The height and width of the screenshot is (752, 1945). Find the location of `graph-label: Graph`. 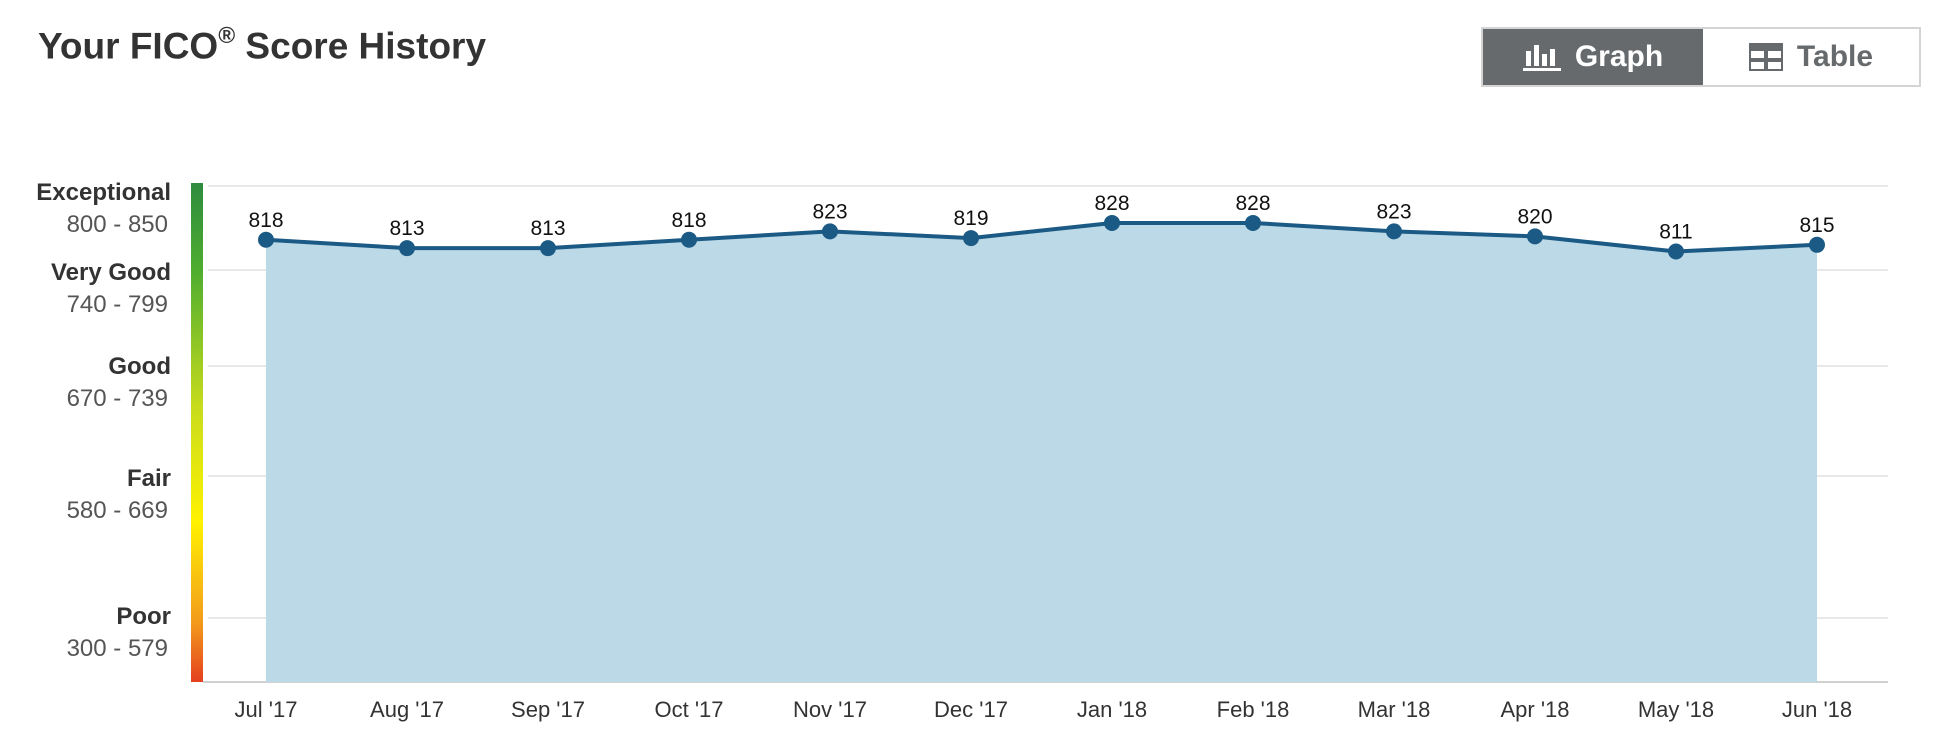

graph-label: Graph is located at coordinates (1619, 56).